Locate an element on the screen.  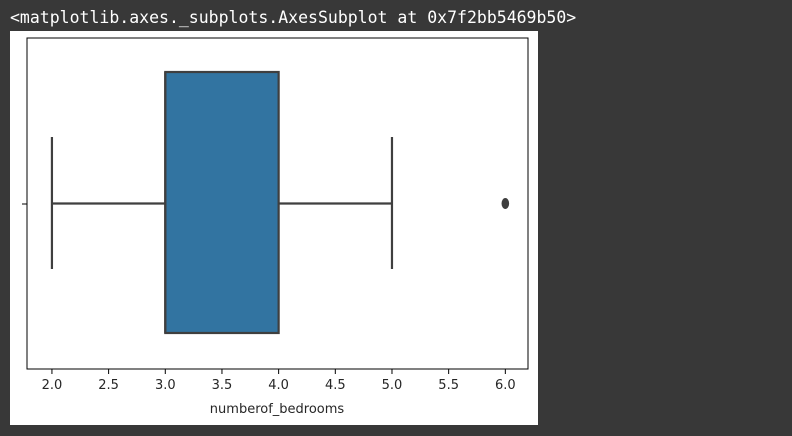
x-tick-label: 3.5 is located at coordinates (222, 385).